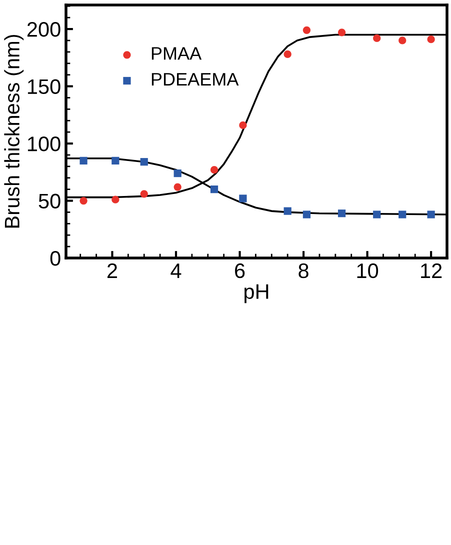 The height and width of the screenshot is (545, 451). I want to click on x-tick-label: 8, so click(303, 270).